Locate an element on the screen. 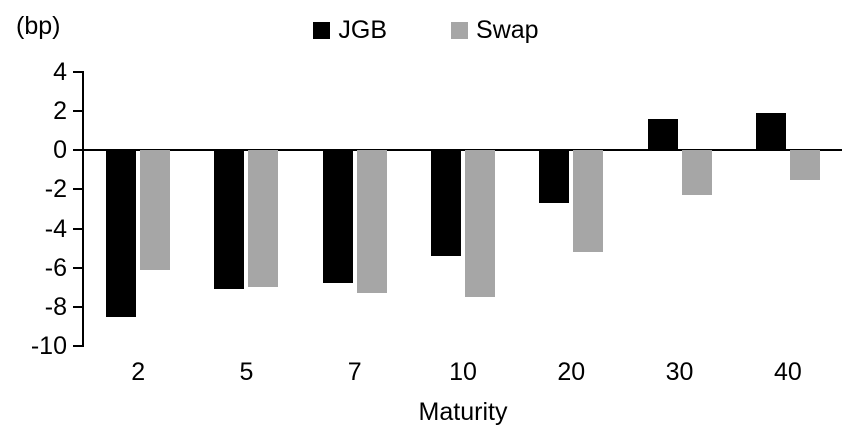 The image size is (852, 438). y-axis-line is located at coordinates (83, 209).